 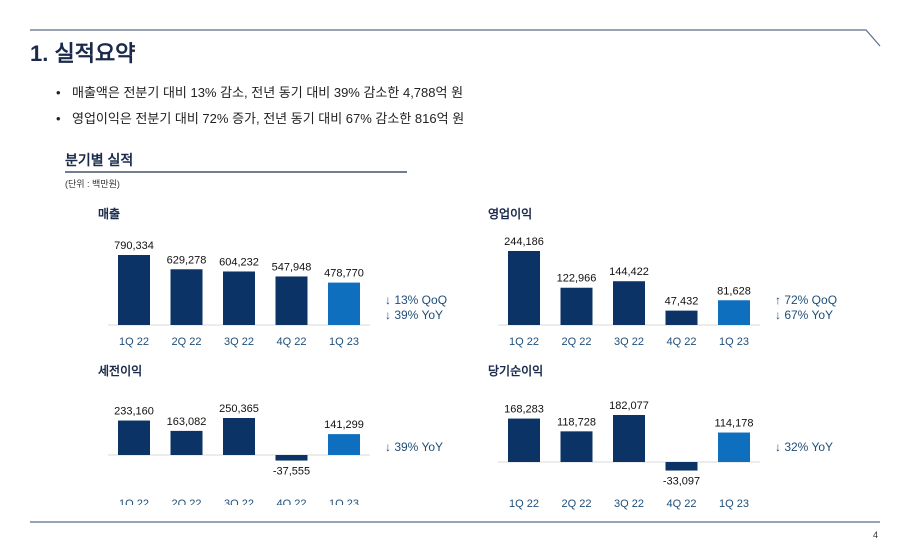 I want to click on data-label: 47,432, so click(x=682, y=302).